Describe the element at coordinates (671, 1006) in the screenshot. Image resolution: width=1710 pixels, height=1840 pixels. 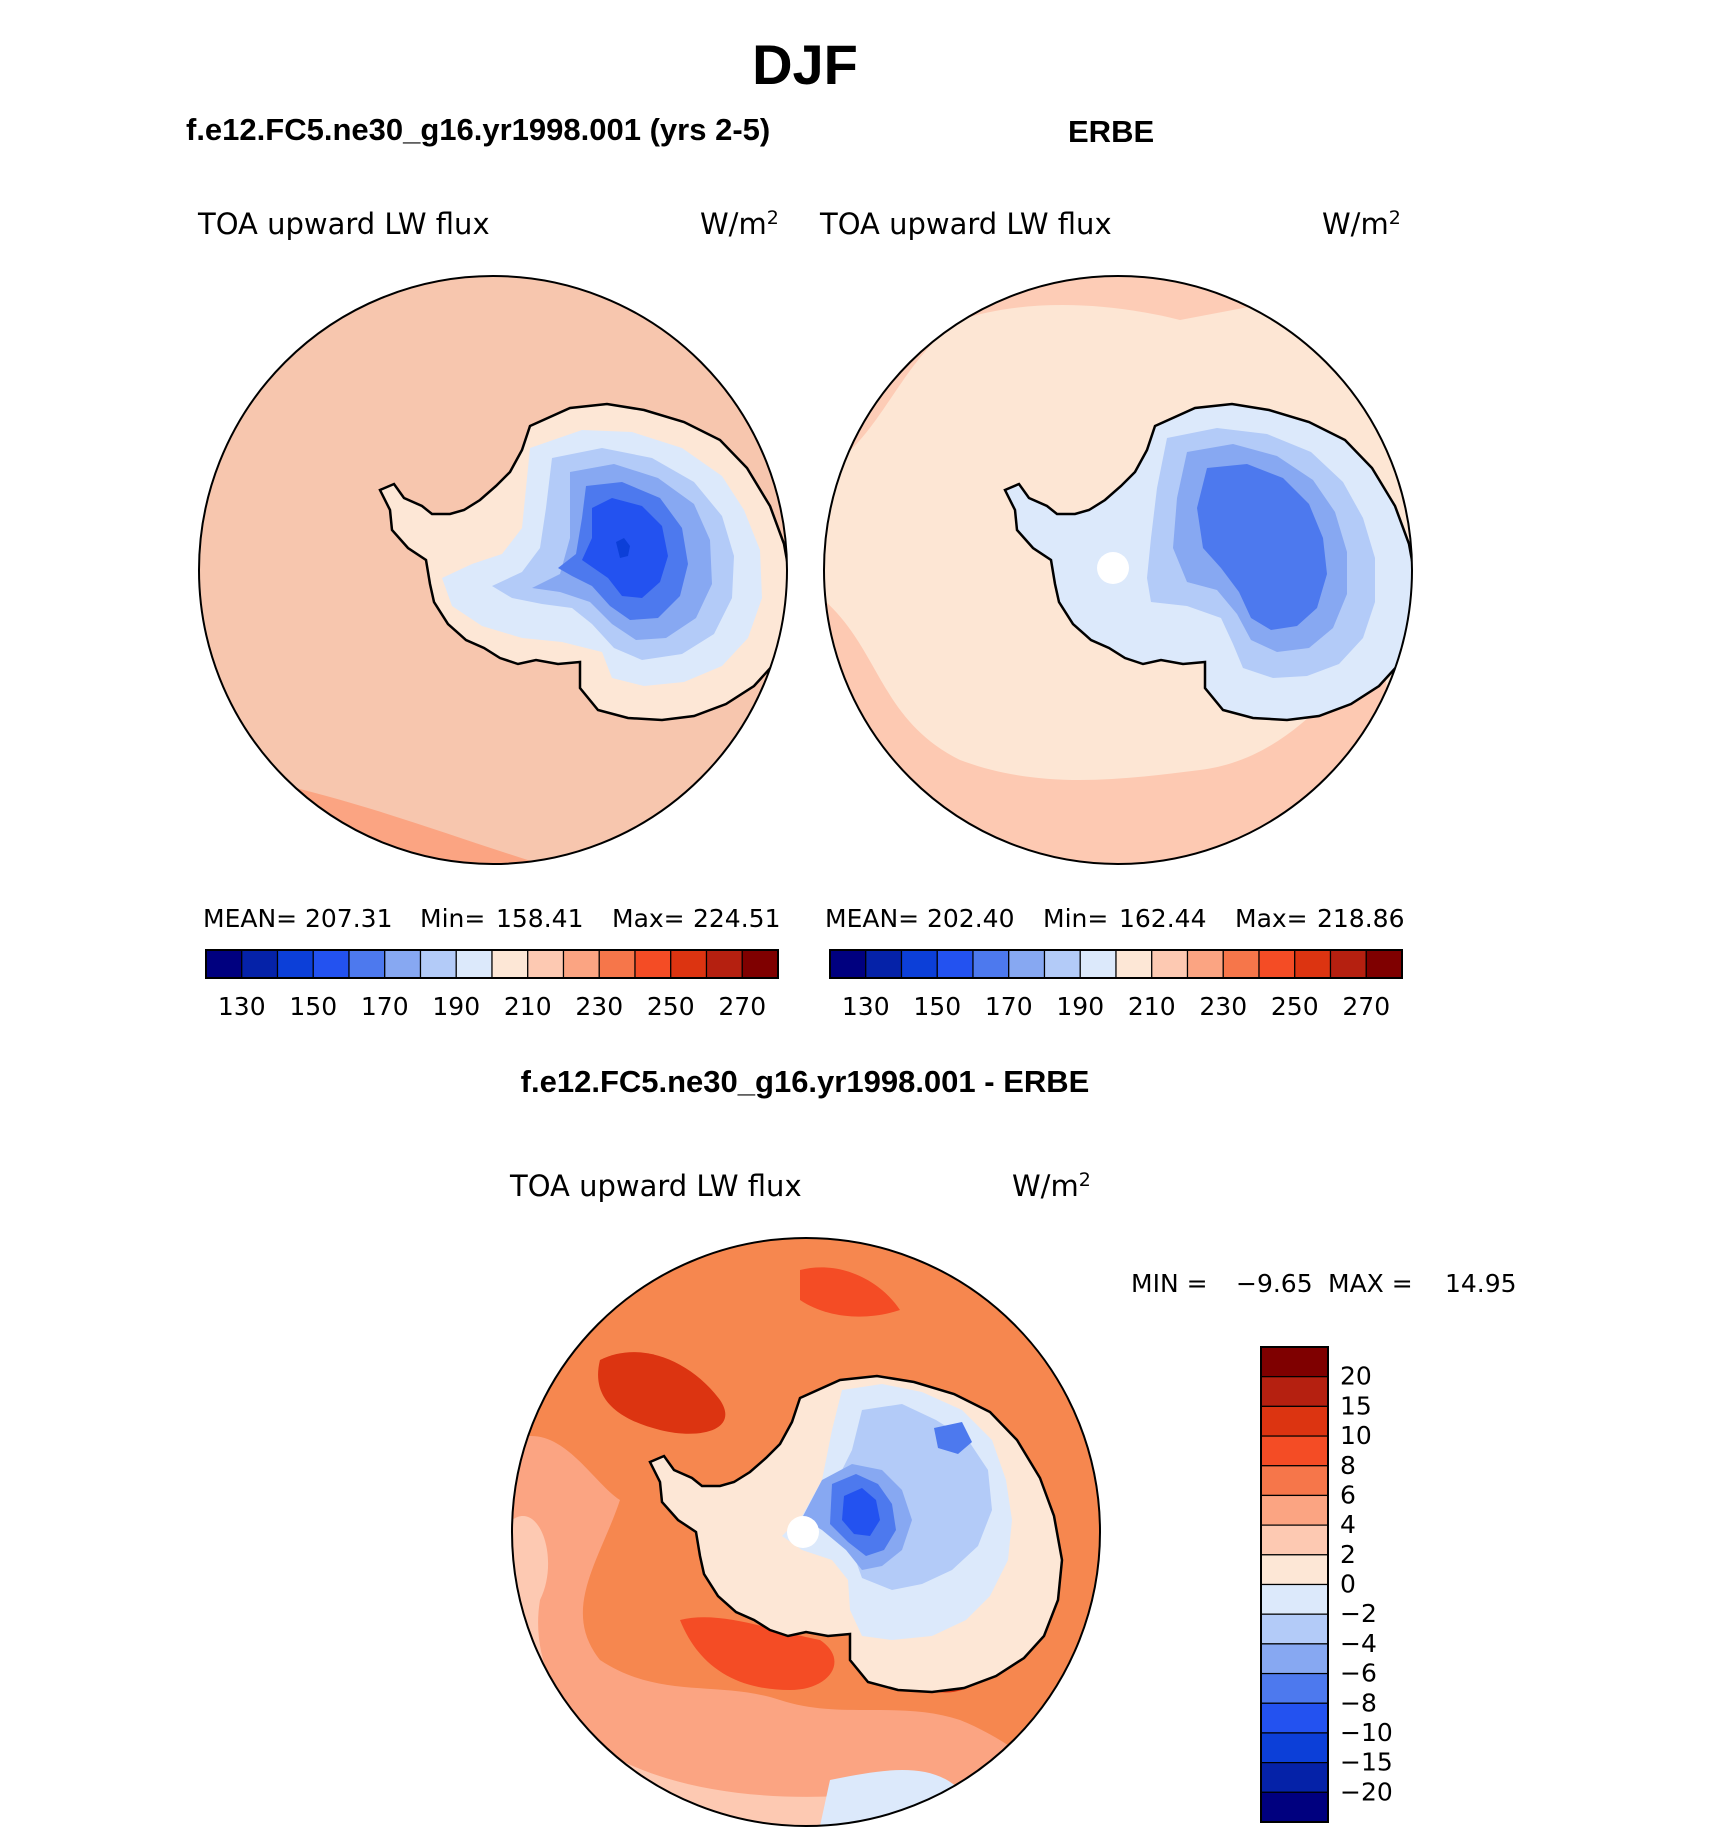
I see `model-colorbar-tick-label: 250` at that location.